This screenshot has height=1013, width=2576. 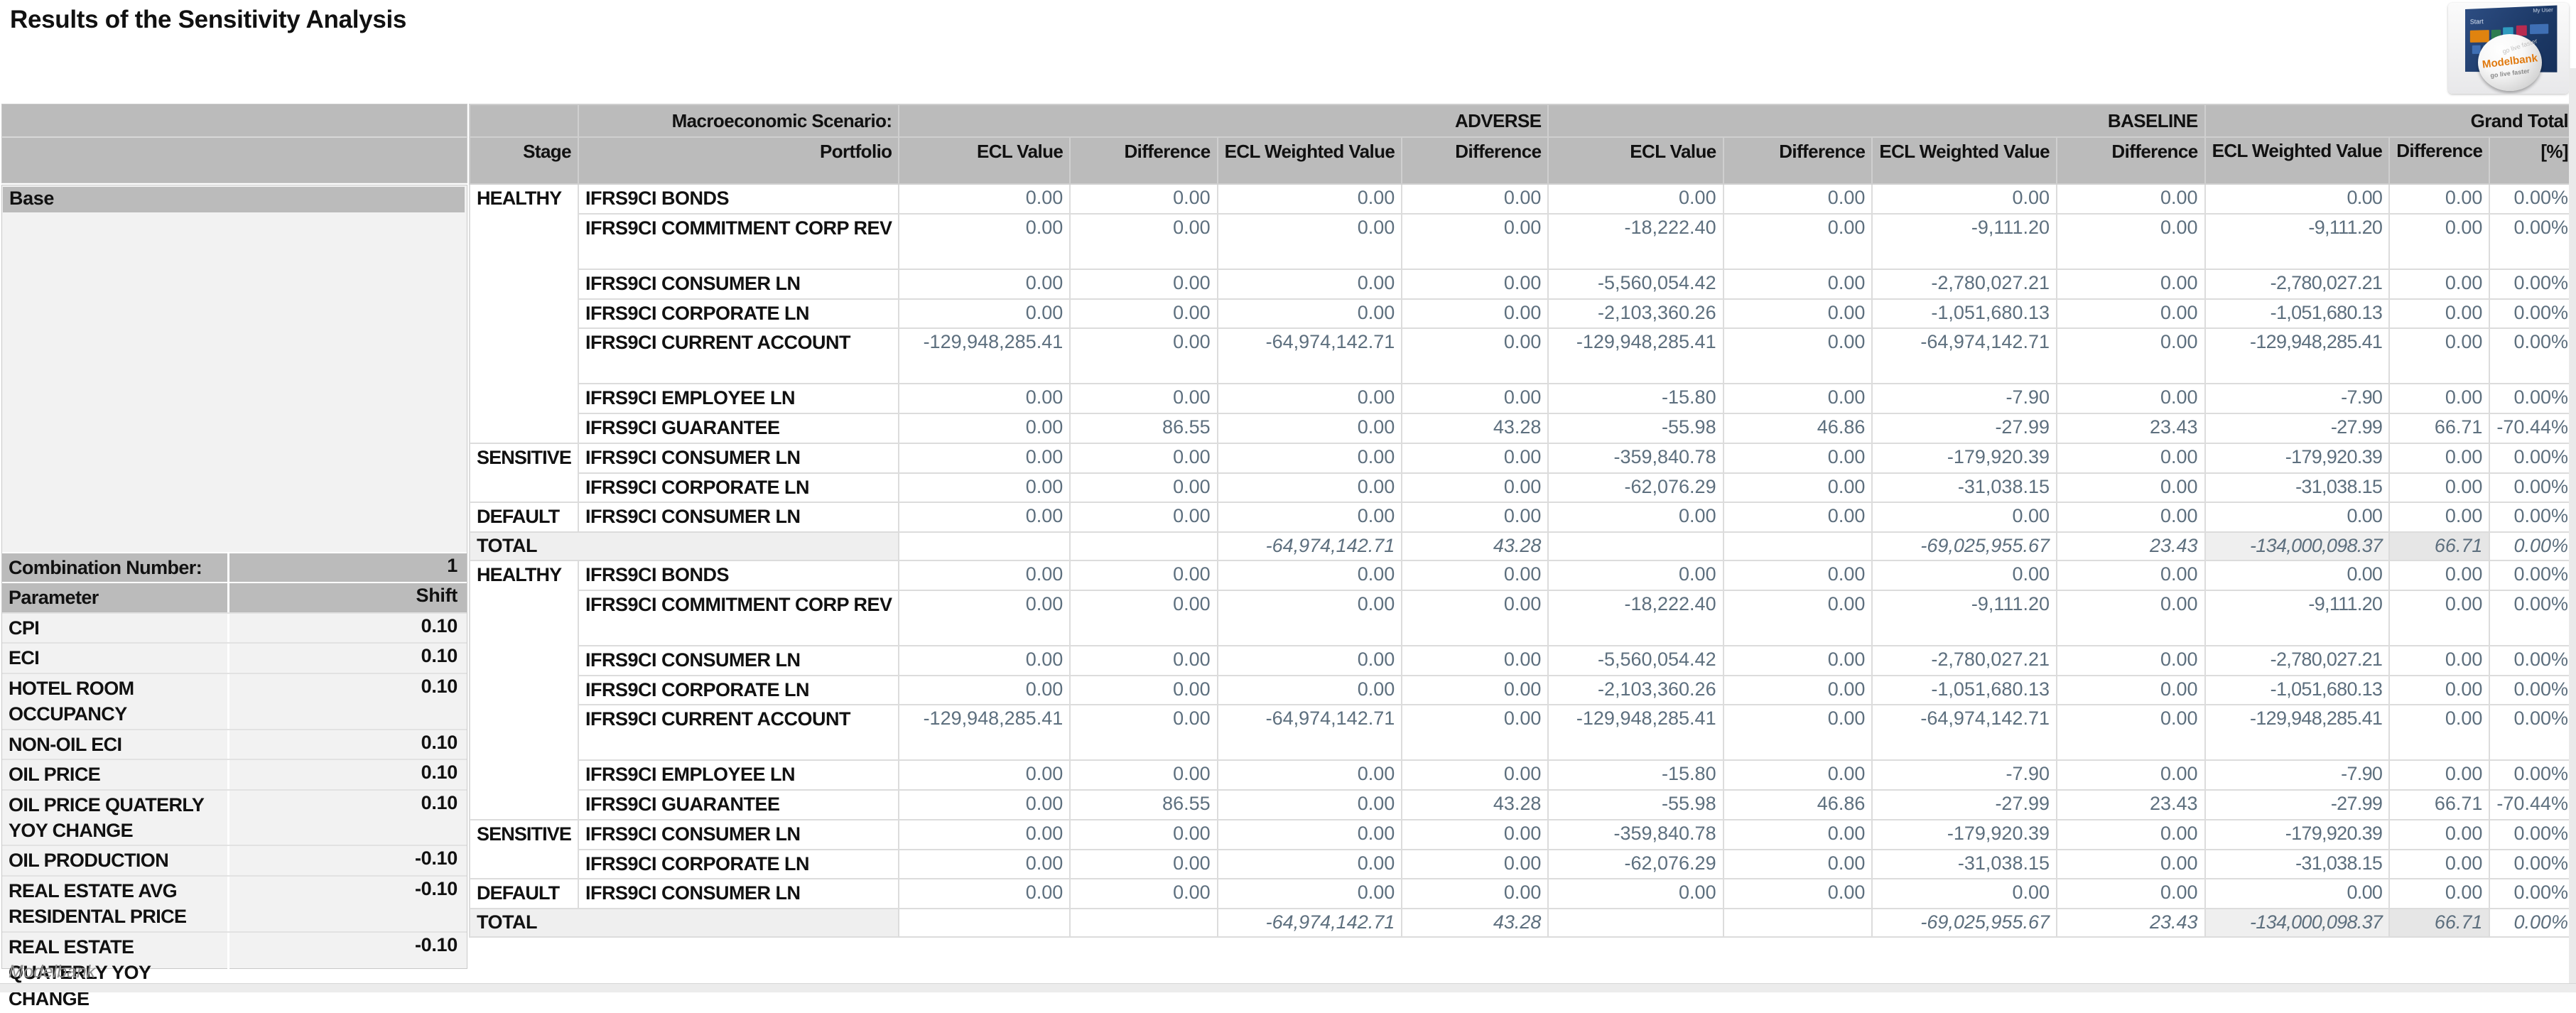 What do you see at coordinates (2297, 575) in the screenshot?
I see `grand-total-weighted-cell: 0.00` at bounding box center [2297, 575].